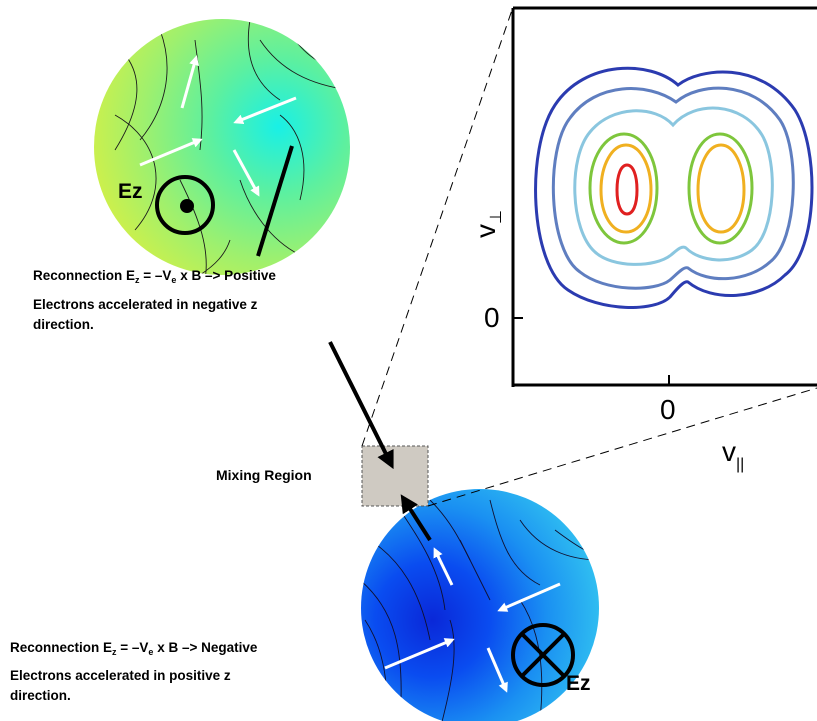  Describe the element at coordinates (145, 304) in the screenshot. I see `top-caption-line2: Electrons accelerated in negative z` at that location.